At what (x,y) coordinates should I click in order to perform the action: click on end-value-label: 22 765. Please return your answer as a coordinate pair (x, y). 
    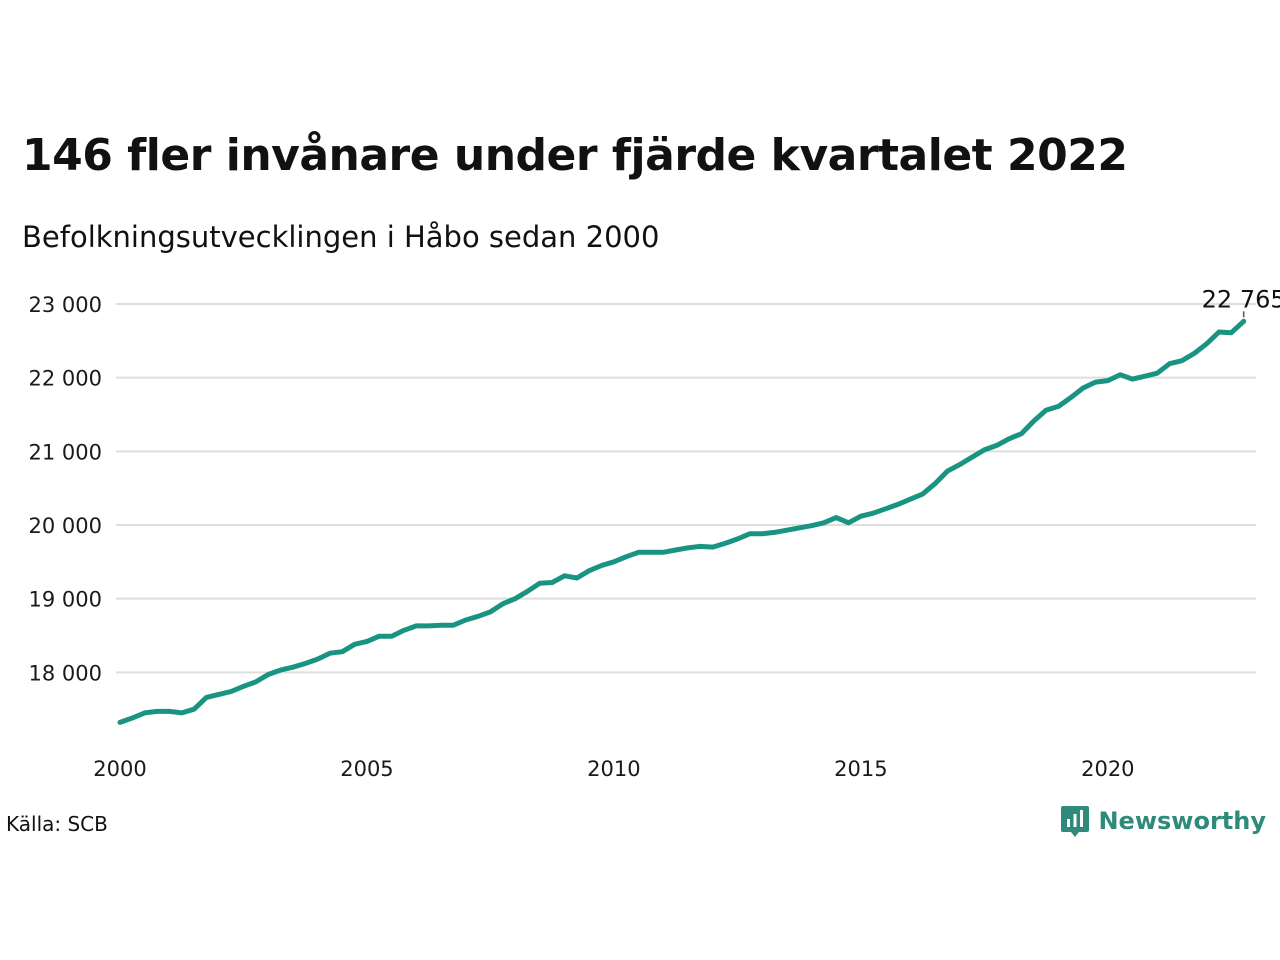
    Looking at the image, I should click on (1241, 299).